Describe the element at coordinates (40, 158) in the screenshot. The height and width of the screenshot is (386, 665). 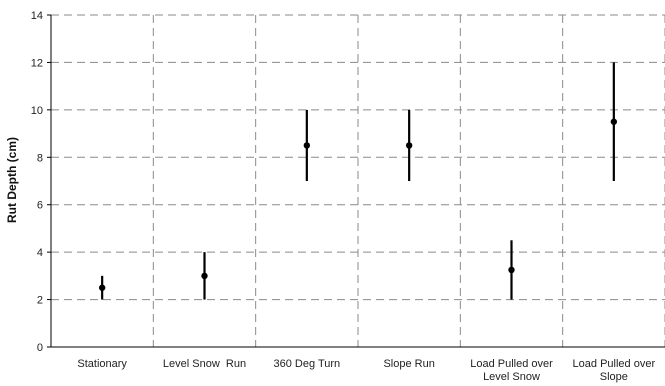
I see `y-tick-label: 8` at that location.